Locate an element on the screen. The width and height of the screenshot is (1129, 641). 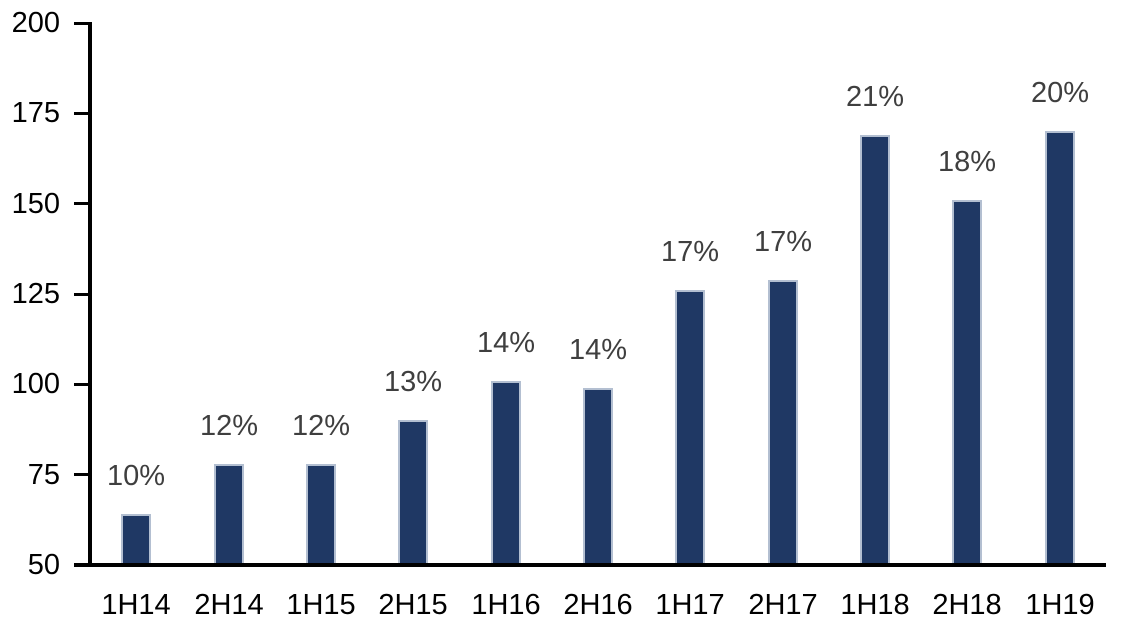
bar-value-label: 13% is located at coordinates (413, 382).